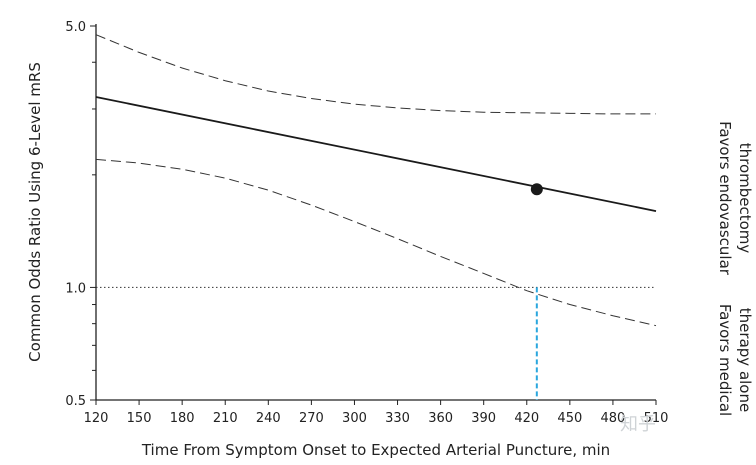 The width and height of the screenshot is (756, 465). I want to click on y-tick-label-1: 1.0, so click(75, 288).